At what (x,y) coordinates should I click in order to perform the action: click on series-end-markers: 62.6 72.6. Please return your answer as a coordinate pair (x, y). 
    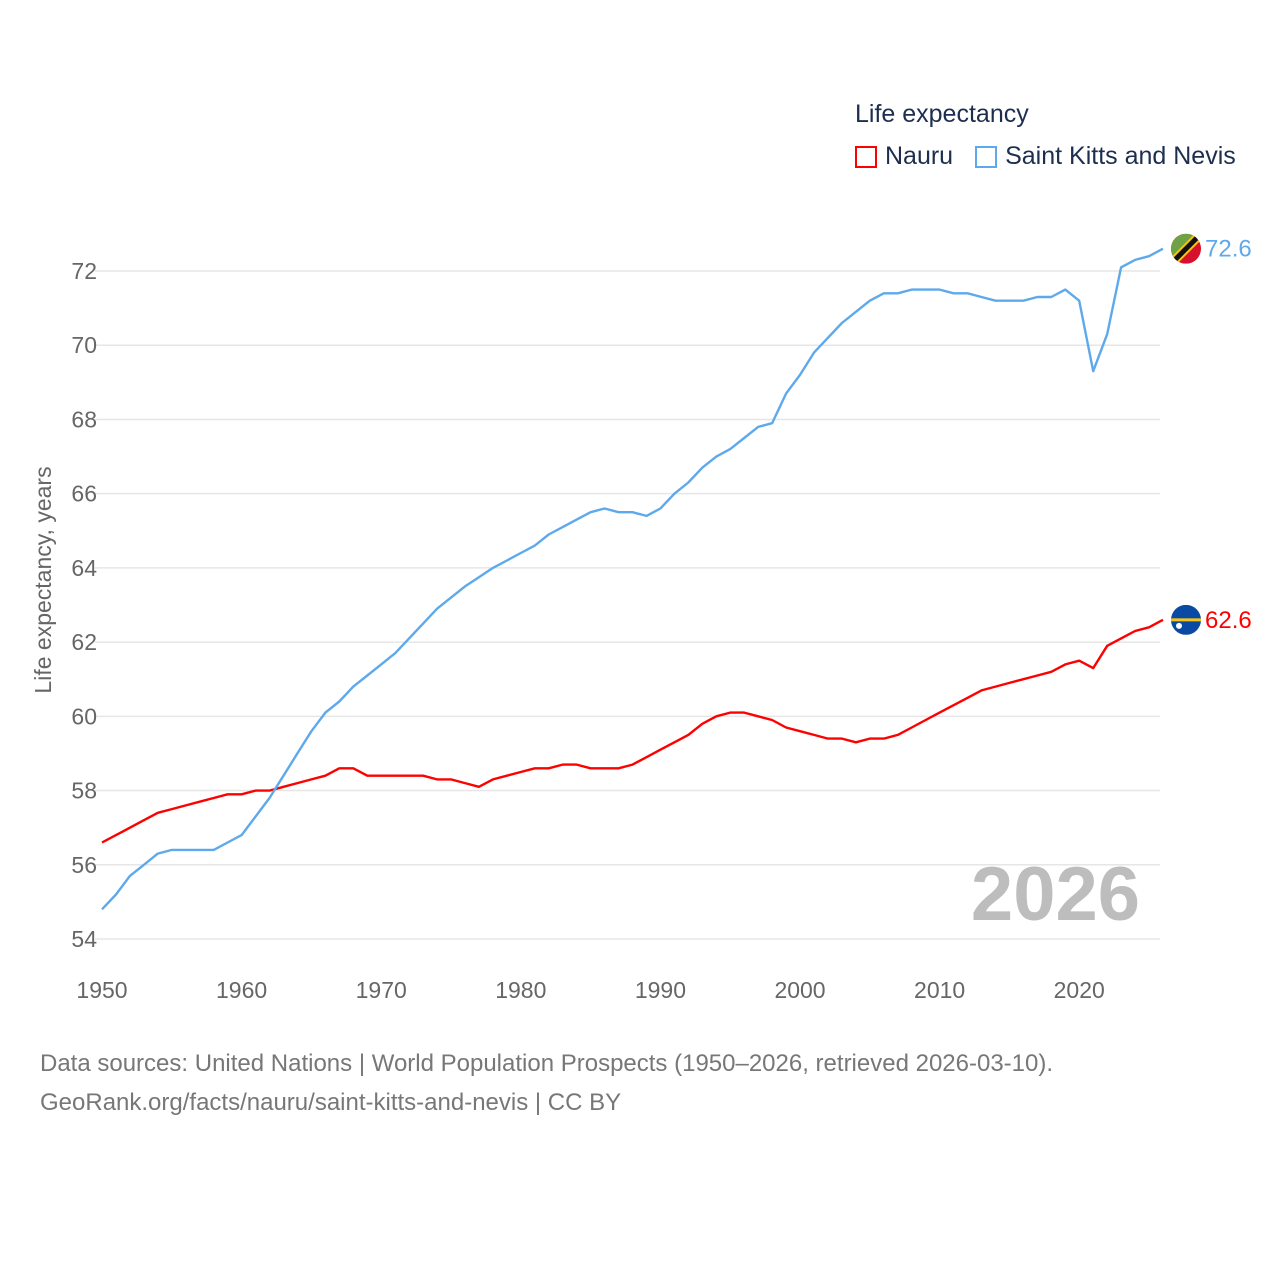
    Looking at the image, I should click on (1211, 434).